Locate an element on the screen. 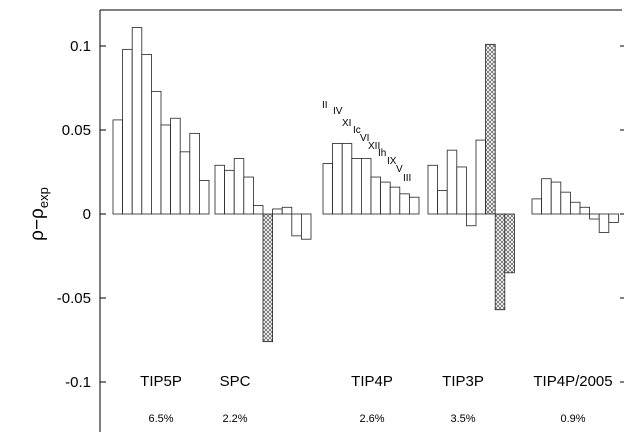 The width and height of the screenshot is (628, 432). y-axis-label-main: ρ−ρ is located at coordinates (37, 224).